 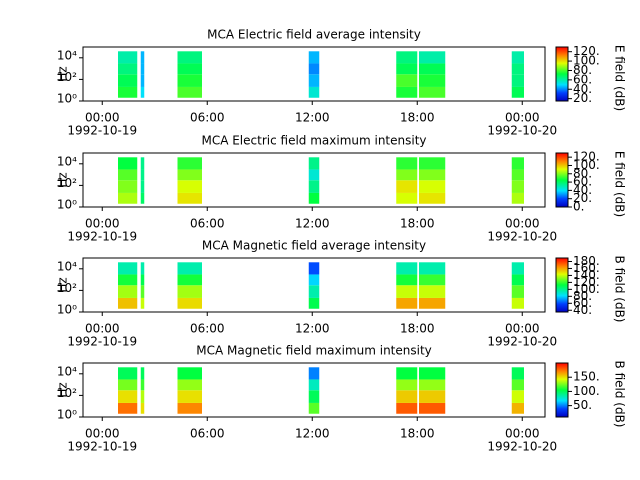 What do you see at coordinates (102, 131) in the screenshot?
I see `date-label: 1992-10-19` at bounding box center [102, 131].